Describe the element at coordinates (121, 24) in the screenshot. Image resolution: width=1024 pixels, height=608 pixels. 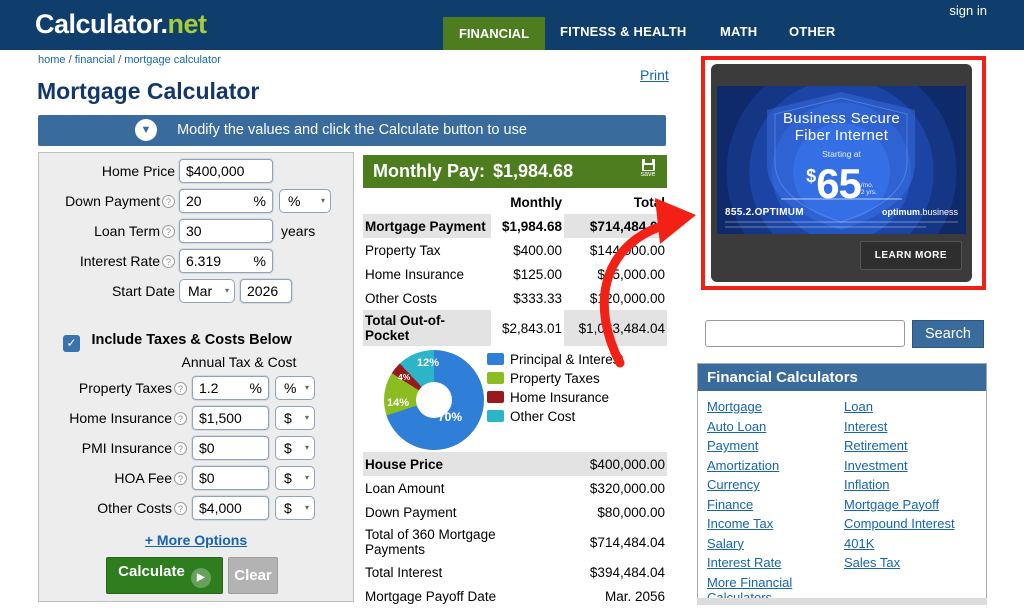
I see `site-logo: Calculator.net` at that location.